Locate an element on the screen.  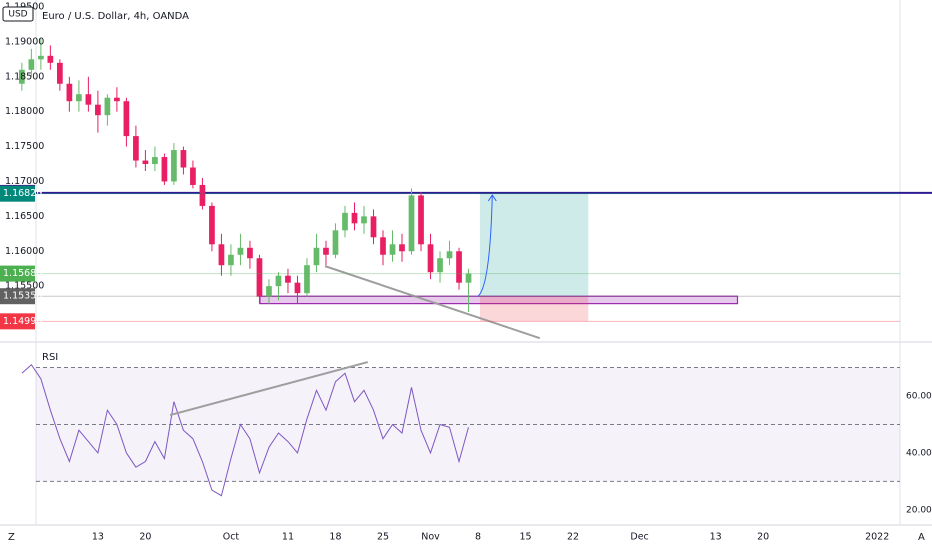
chart-title: Euro / U.S. Dollar, 4h, OANDA is located at coordinates (115, 16).